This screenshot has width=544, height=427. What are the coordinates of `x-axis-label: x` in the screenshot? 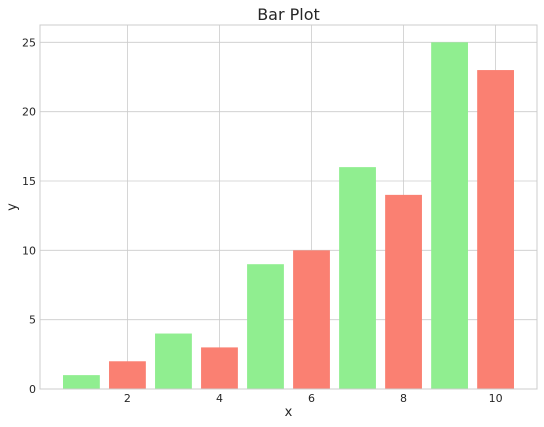 It's located at (289, 412).